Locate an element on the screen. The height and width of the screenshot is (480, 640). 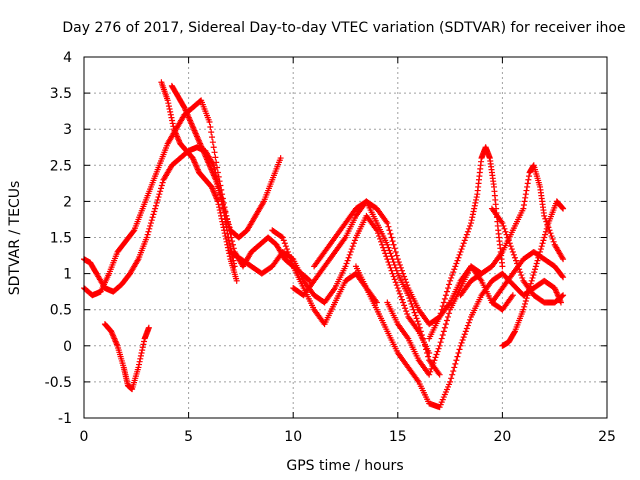
y-tick-label: 0.5 is located at coordinates (61, 311).